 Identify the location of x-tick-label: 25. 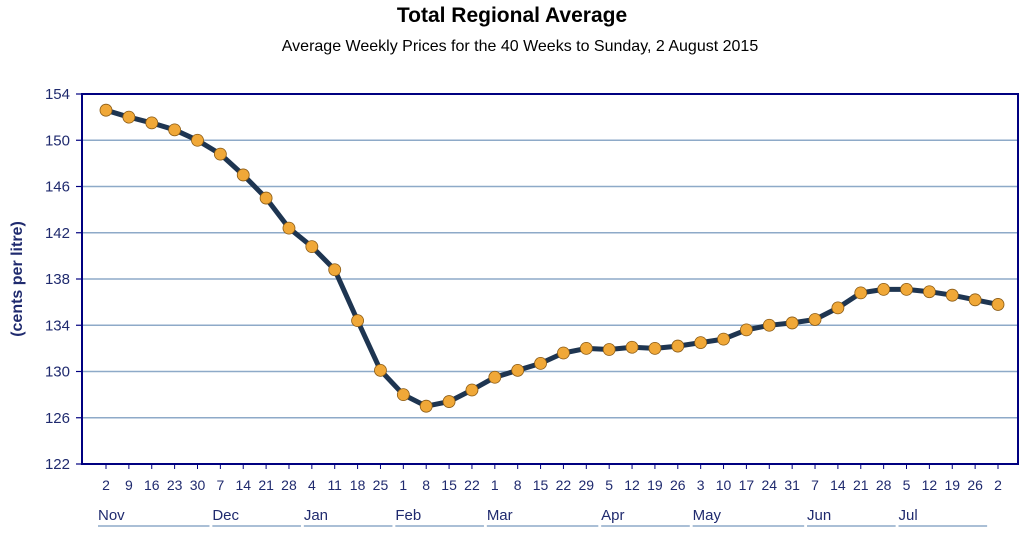
(381, 485).